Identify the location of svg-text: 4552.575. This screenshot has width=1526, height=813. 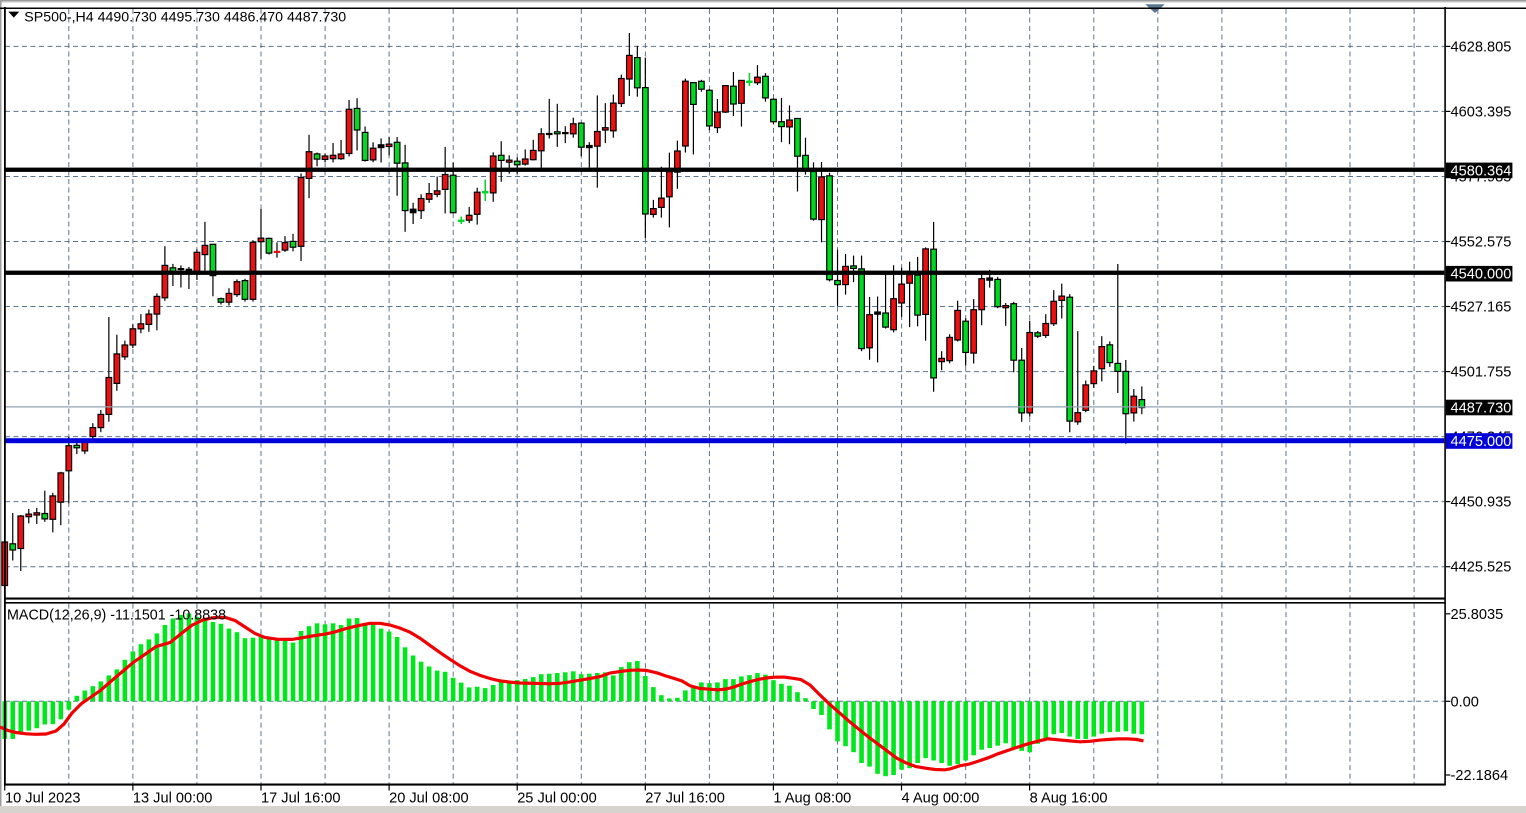
(1481, 243).